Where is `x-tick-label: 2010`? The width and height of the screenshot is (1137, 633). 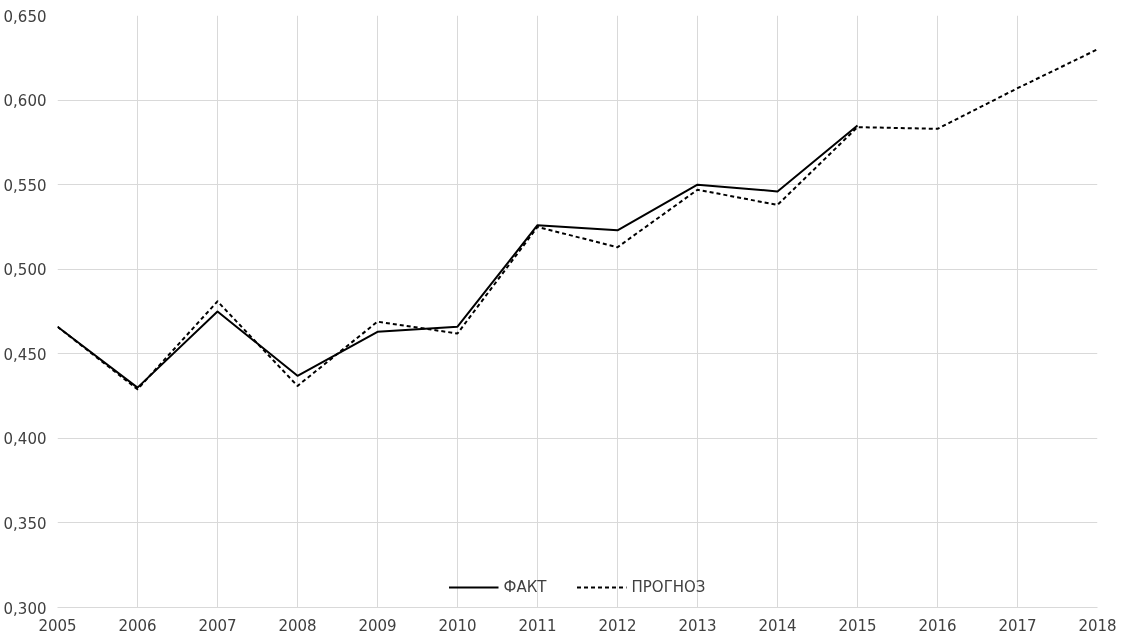
x-tick-label: 2010 is located at coordinates (457, 624).